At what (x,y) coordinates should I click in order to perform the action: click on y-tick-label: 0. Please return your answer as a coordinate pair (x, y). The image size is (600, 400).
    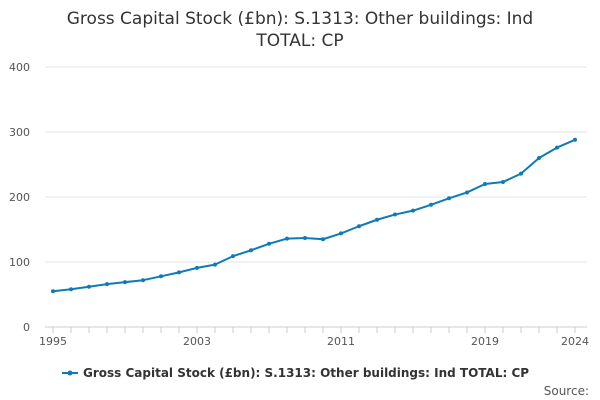
    Looking at the image, I should click on (26, 327).